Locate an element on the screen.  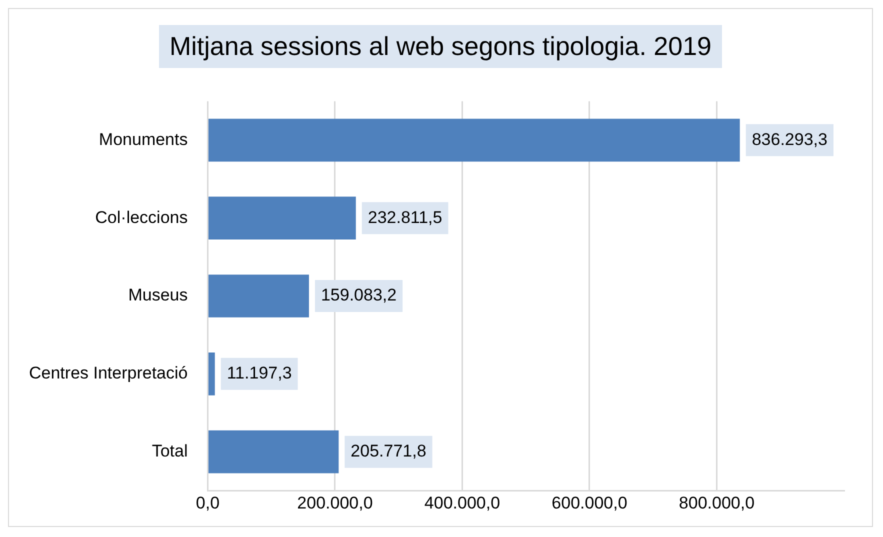
y-tick-label: Col·leccions is located at coordinates (141, 217).